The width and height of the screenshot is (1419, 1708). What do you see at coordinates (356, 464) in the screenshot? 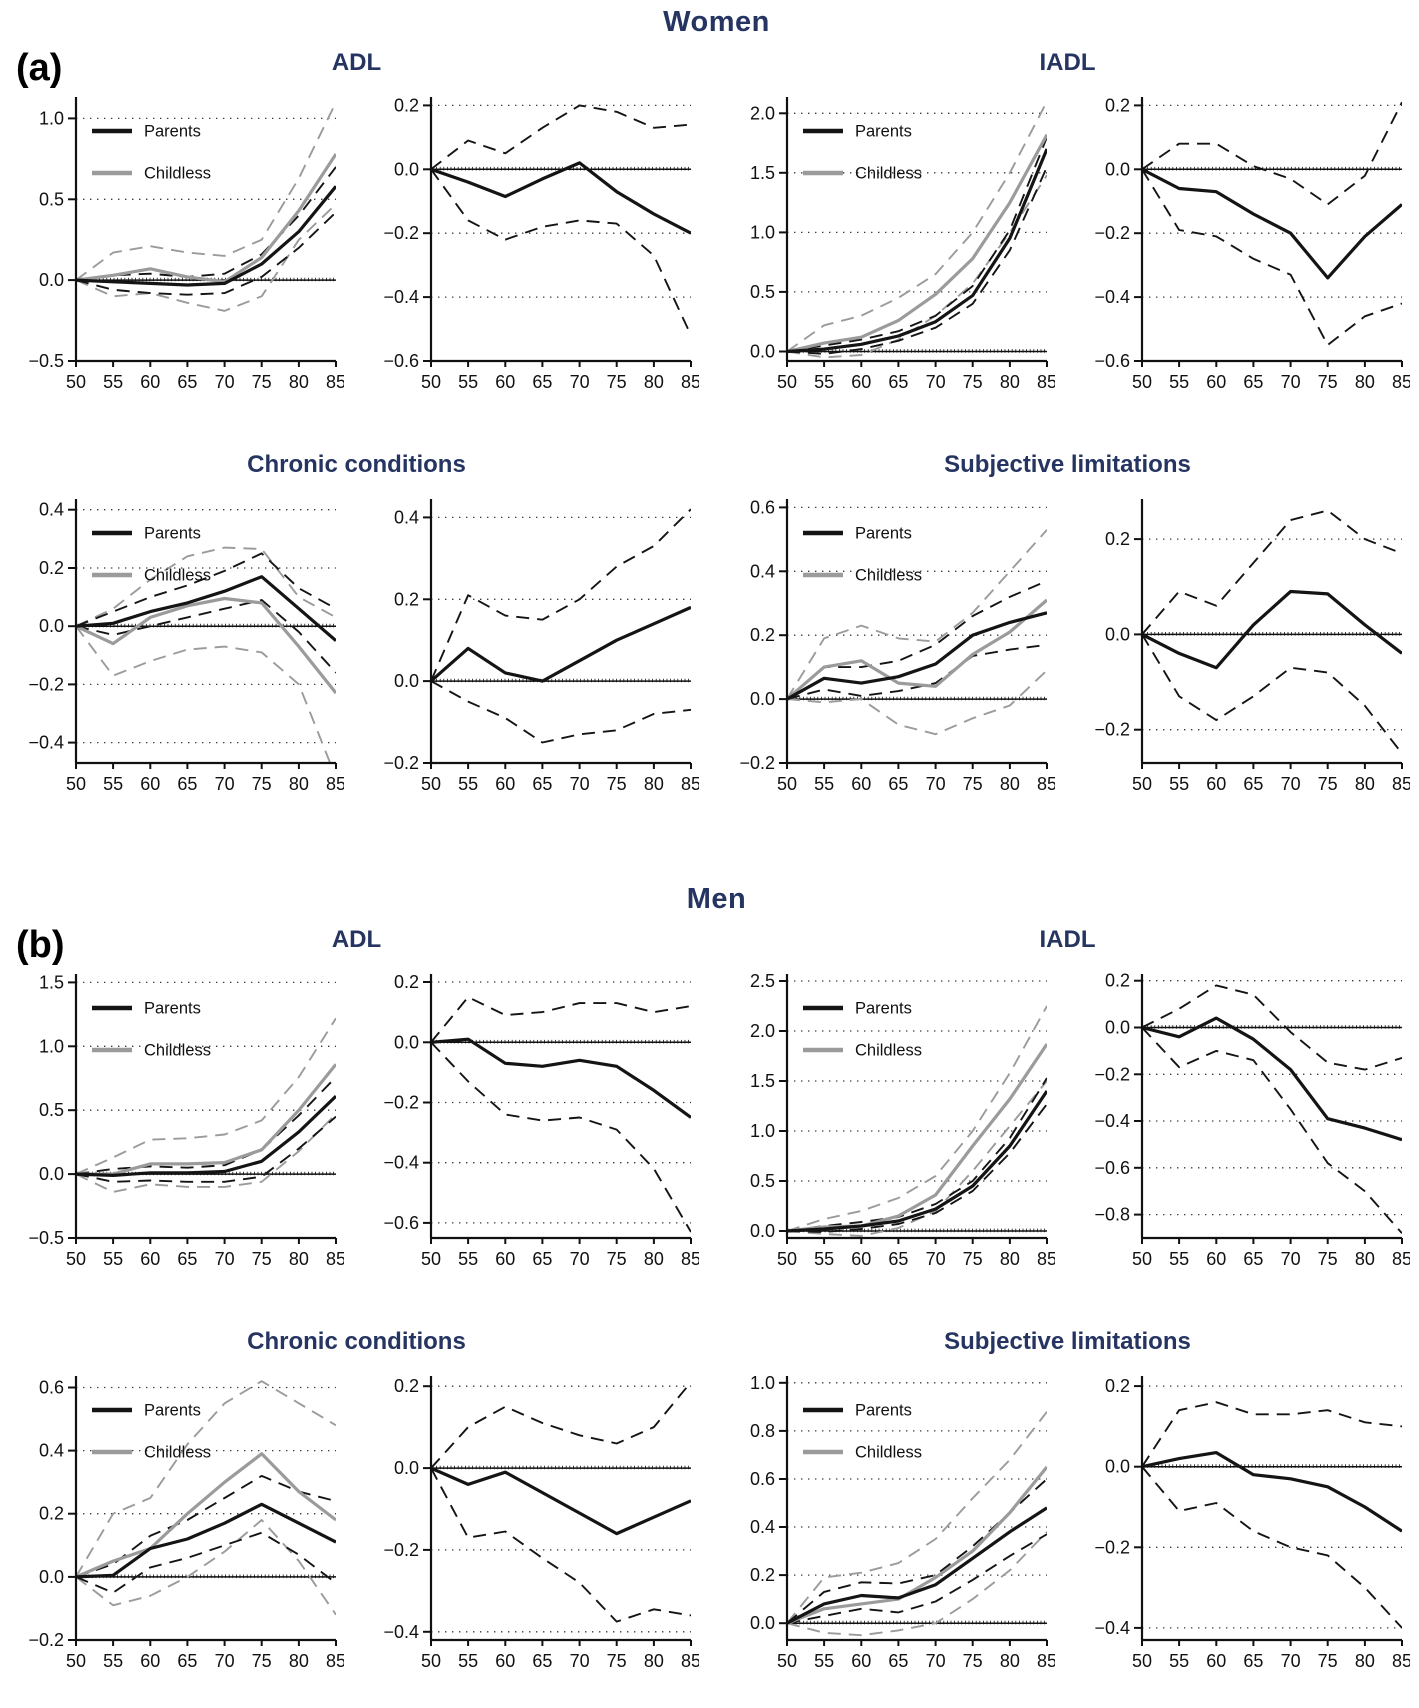
I see `women-chronic-title: Chronic conditions` at bounding box center [356, 464].